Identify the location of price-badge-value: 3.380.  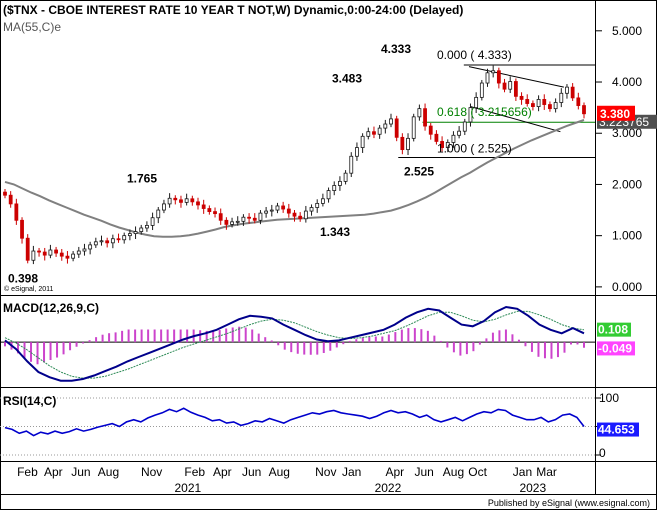
(615, 114).